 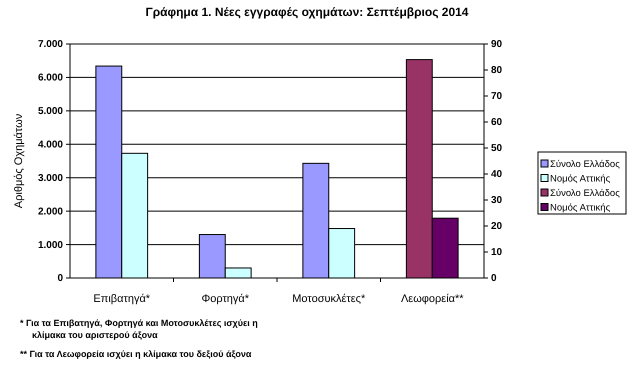 I want to click on y-tick-label: 4.000, so click(x=51, y=144).